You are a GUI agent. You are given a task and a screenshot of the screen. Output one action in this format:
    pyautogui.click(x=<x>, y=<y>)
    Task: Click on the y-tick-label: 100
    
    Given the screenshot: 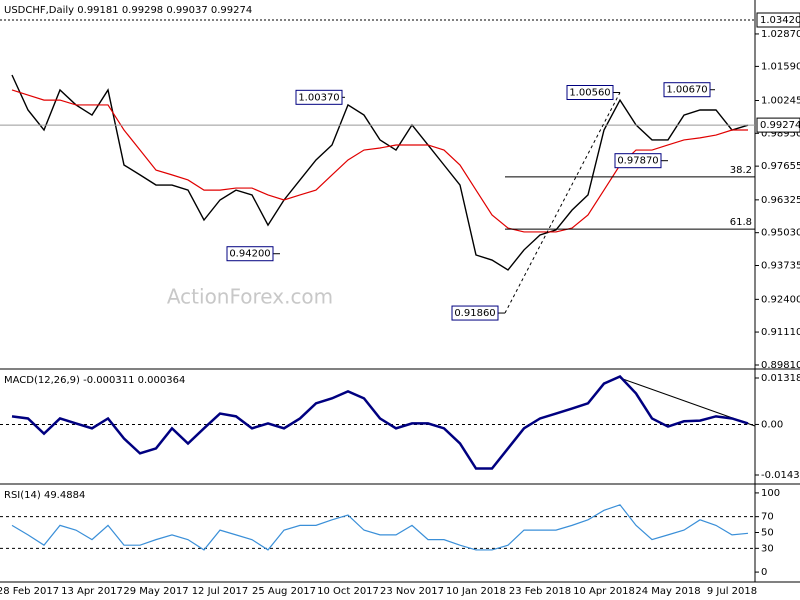 What is the action you would take?
    pyautogui.click(x=770, y=493)
    